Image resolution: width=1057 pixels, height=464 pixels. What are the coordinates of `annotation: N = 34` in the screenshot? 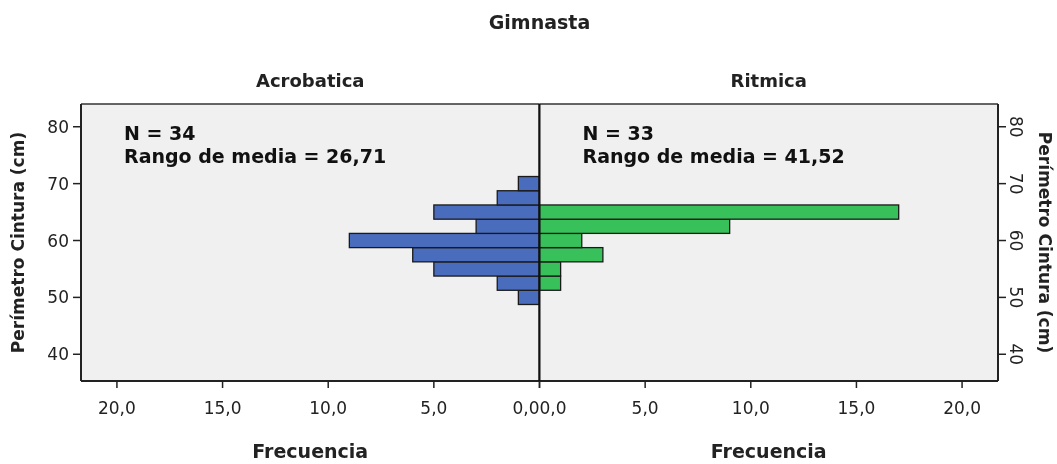 It's located at (160, 133).